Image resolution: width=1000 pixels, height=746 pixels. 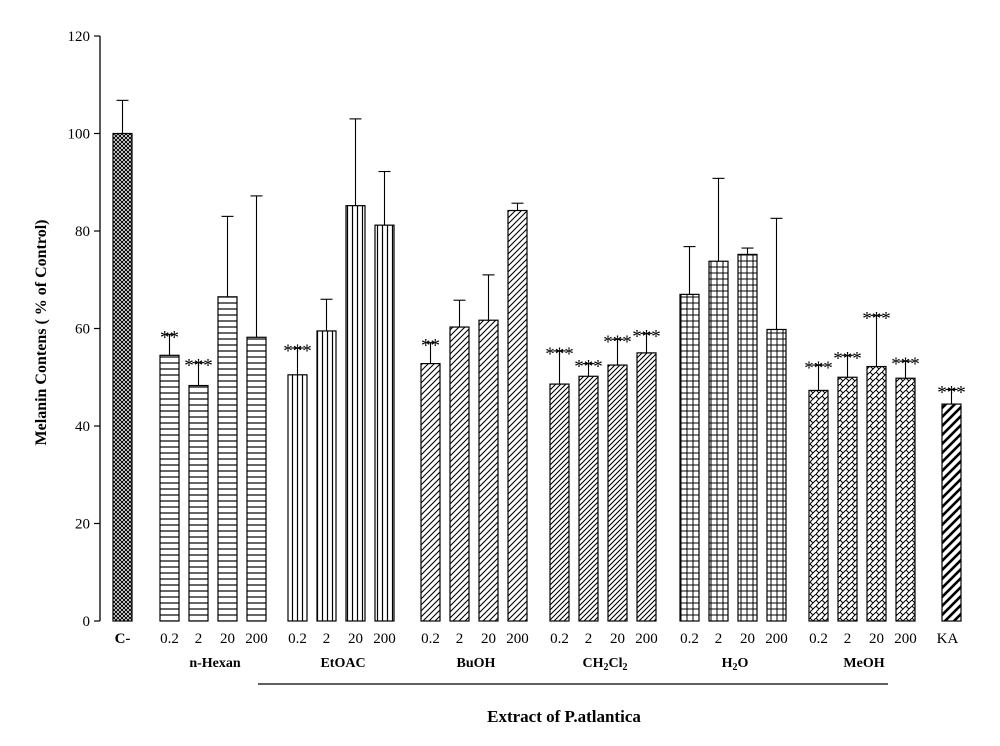 What do you see at coordinates (605, 664) in the screenshot?
I see `group-label: CH2Cl2` at bounding box center [605, 664].